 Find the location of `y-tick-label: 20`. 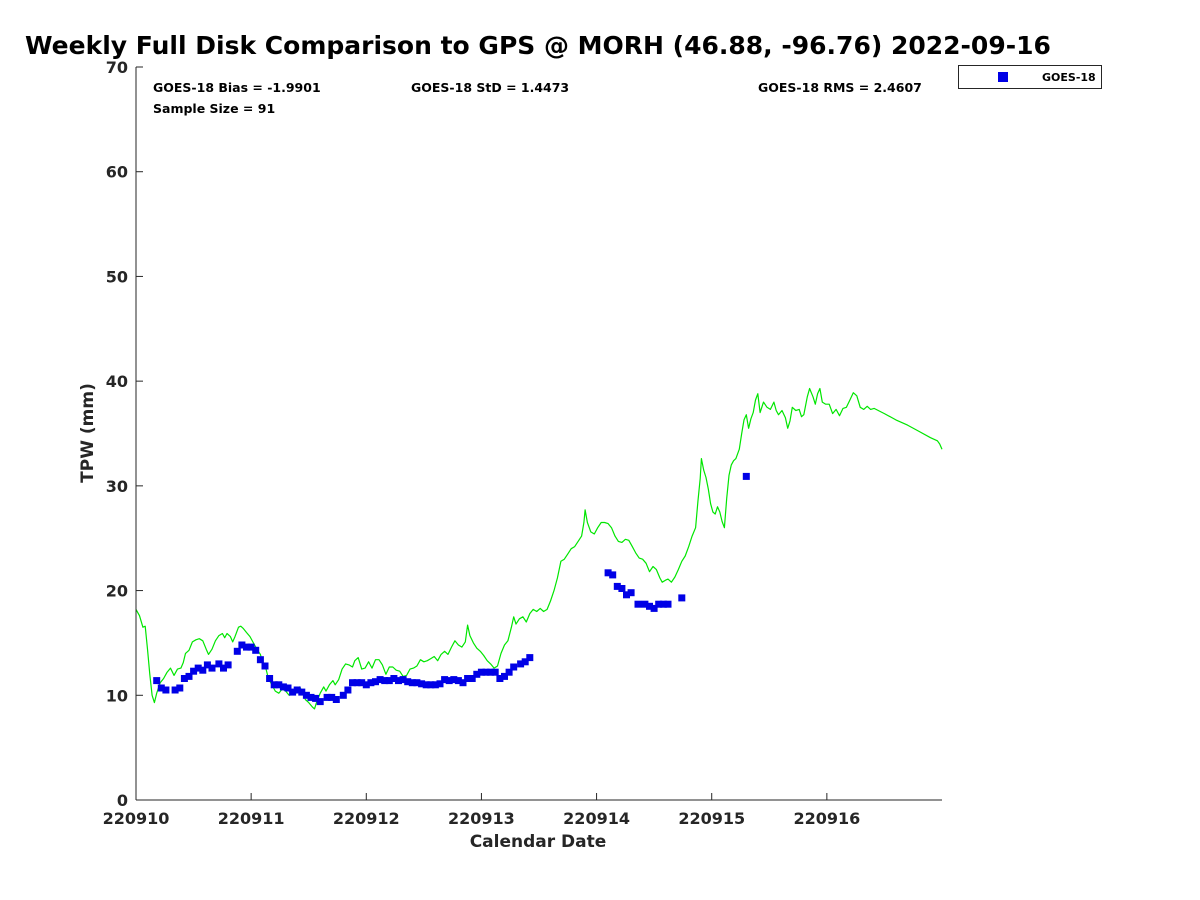

y-tick-label: 20 is located at coordinates (117, 591).